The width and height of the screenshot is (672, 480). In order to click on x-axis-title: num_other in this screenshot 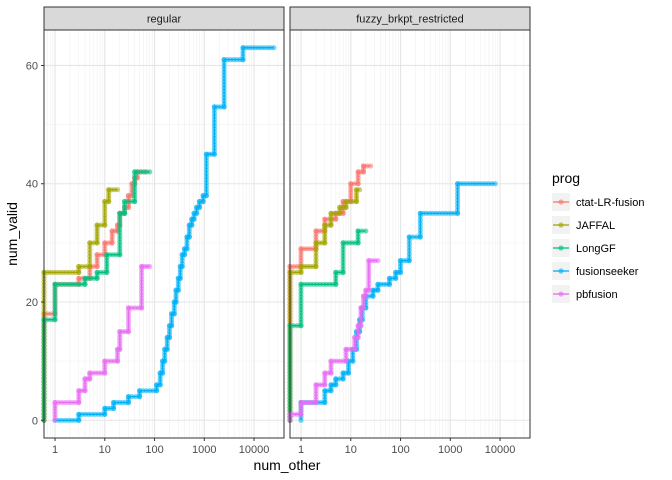, I will do `click(287, 465)`.